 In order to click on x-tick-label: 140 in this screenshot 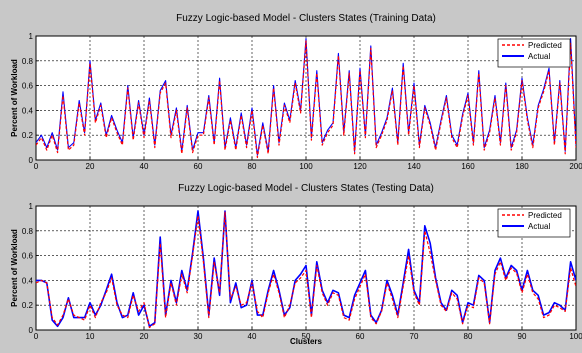, I will do `click(414, 166)`.